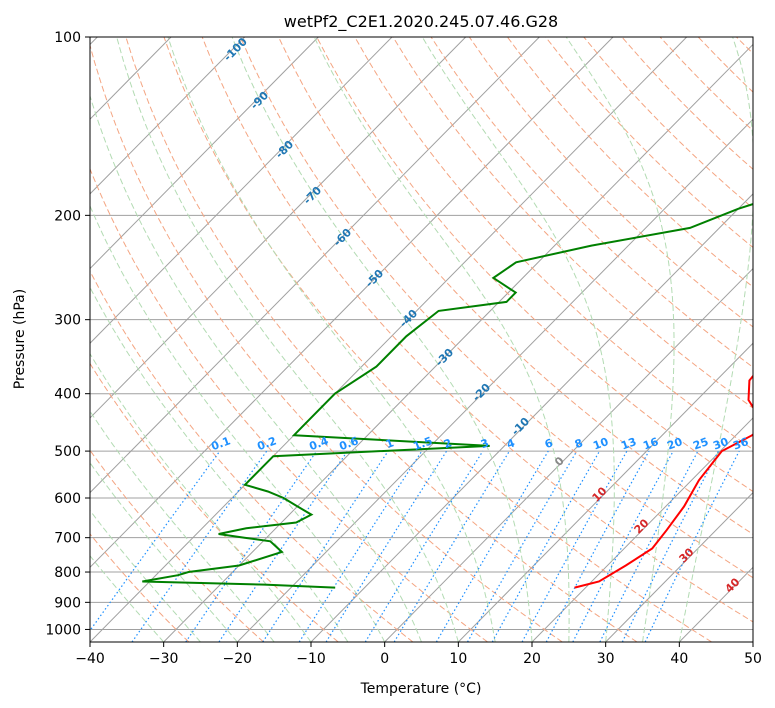 This screenshot has height=708, width=775. Describe the element at coordinates (67, 452) in the screenshot. I see `y-tick-label: 500` at that location.